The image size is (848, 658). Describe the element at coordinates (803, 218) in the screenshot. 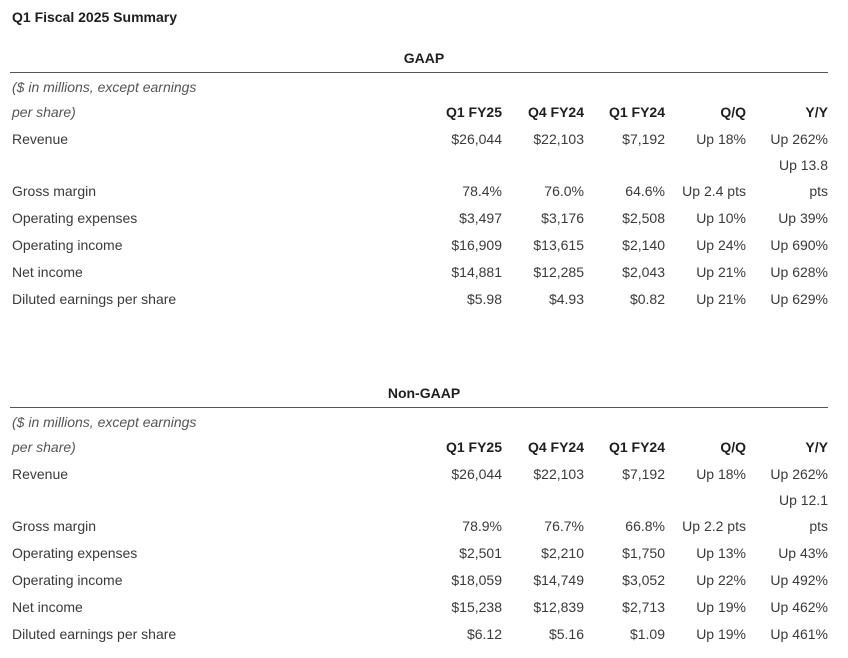

I see `gaap-opex-yy: Up 39%` at that location.